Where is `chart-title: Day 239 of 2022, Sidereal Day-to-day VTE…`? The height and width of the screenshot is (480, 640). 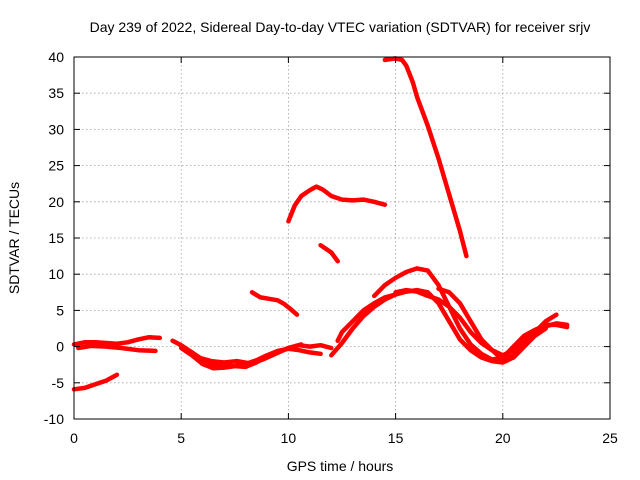 chart-title: Day 239 of 2022, Sidereal Day-to-day VTE… is located at coordinates (340, 27).